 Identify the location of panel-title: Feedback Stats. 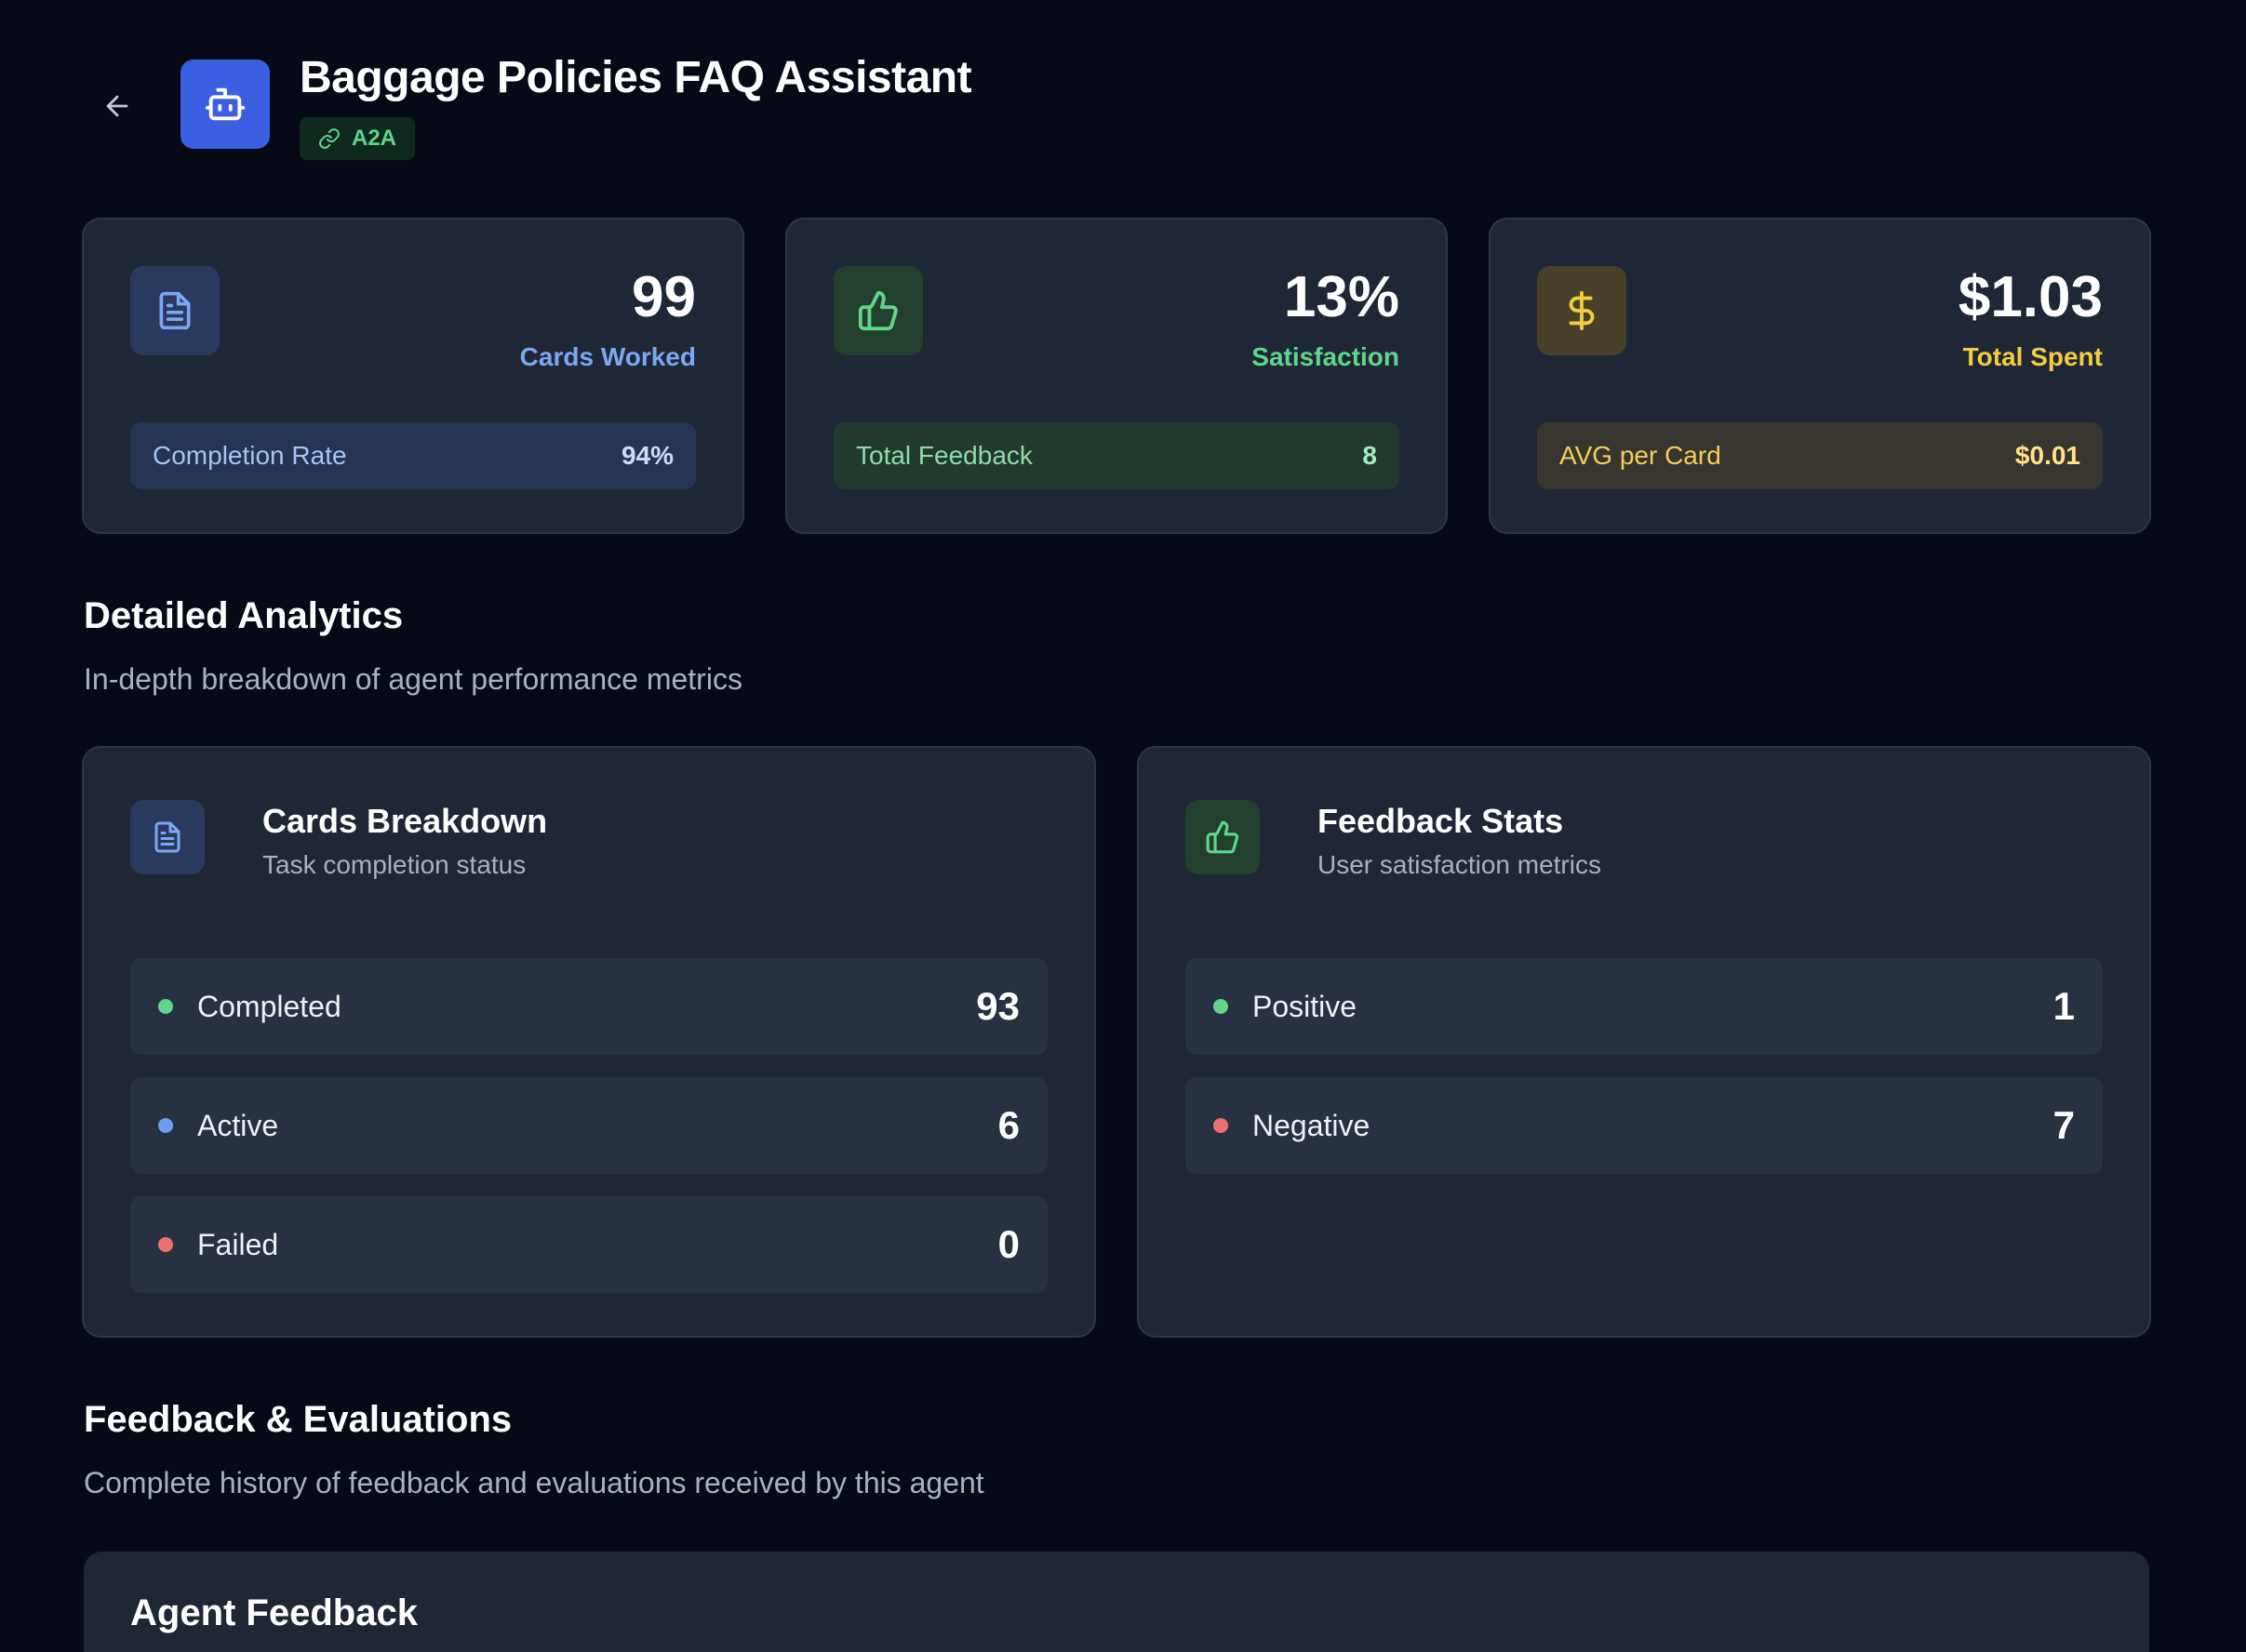
(1440, 821).